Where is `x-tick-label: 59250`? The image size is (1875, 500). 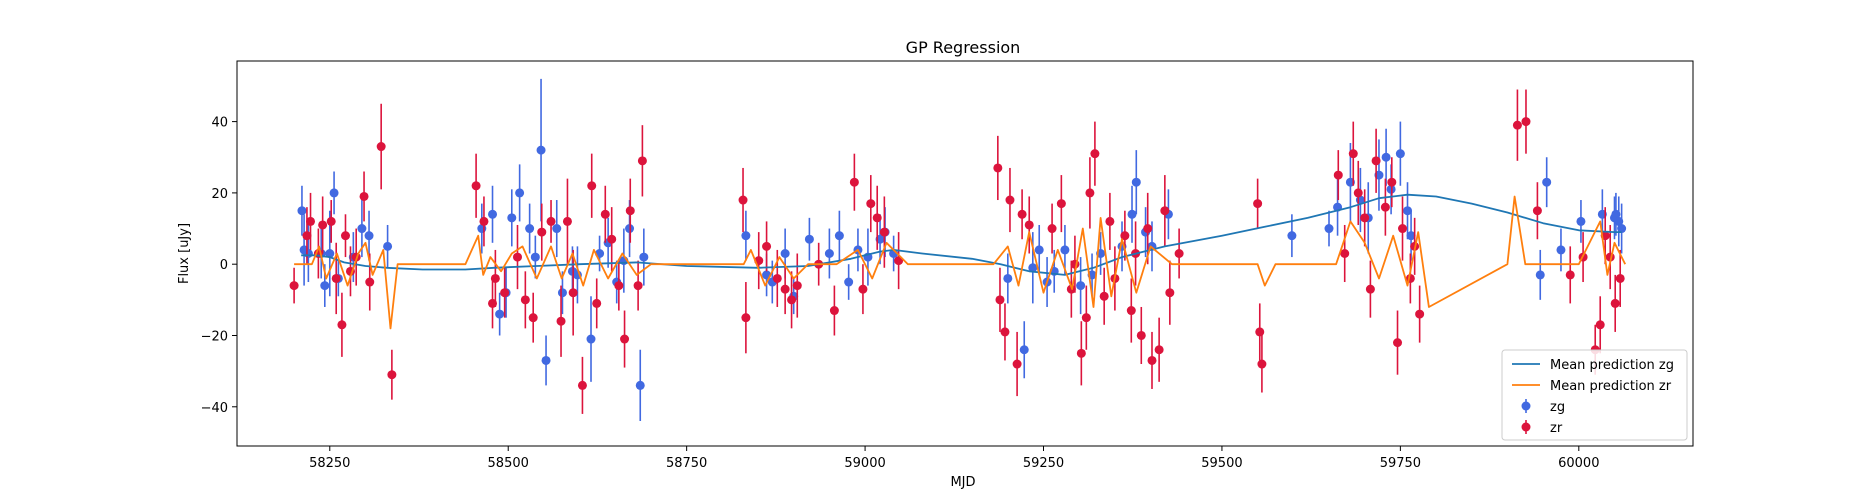
x-tick-label: 59250 is located at coordinates (1043, 463).